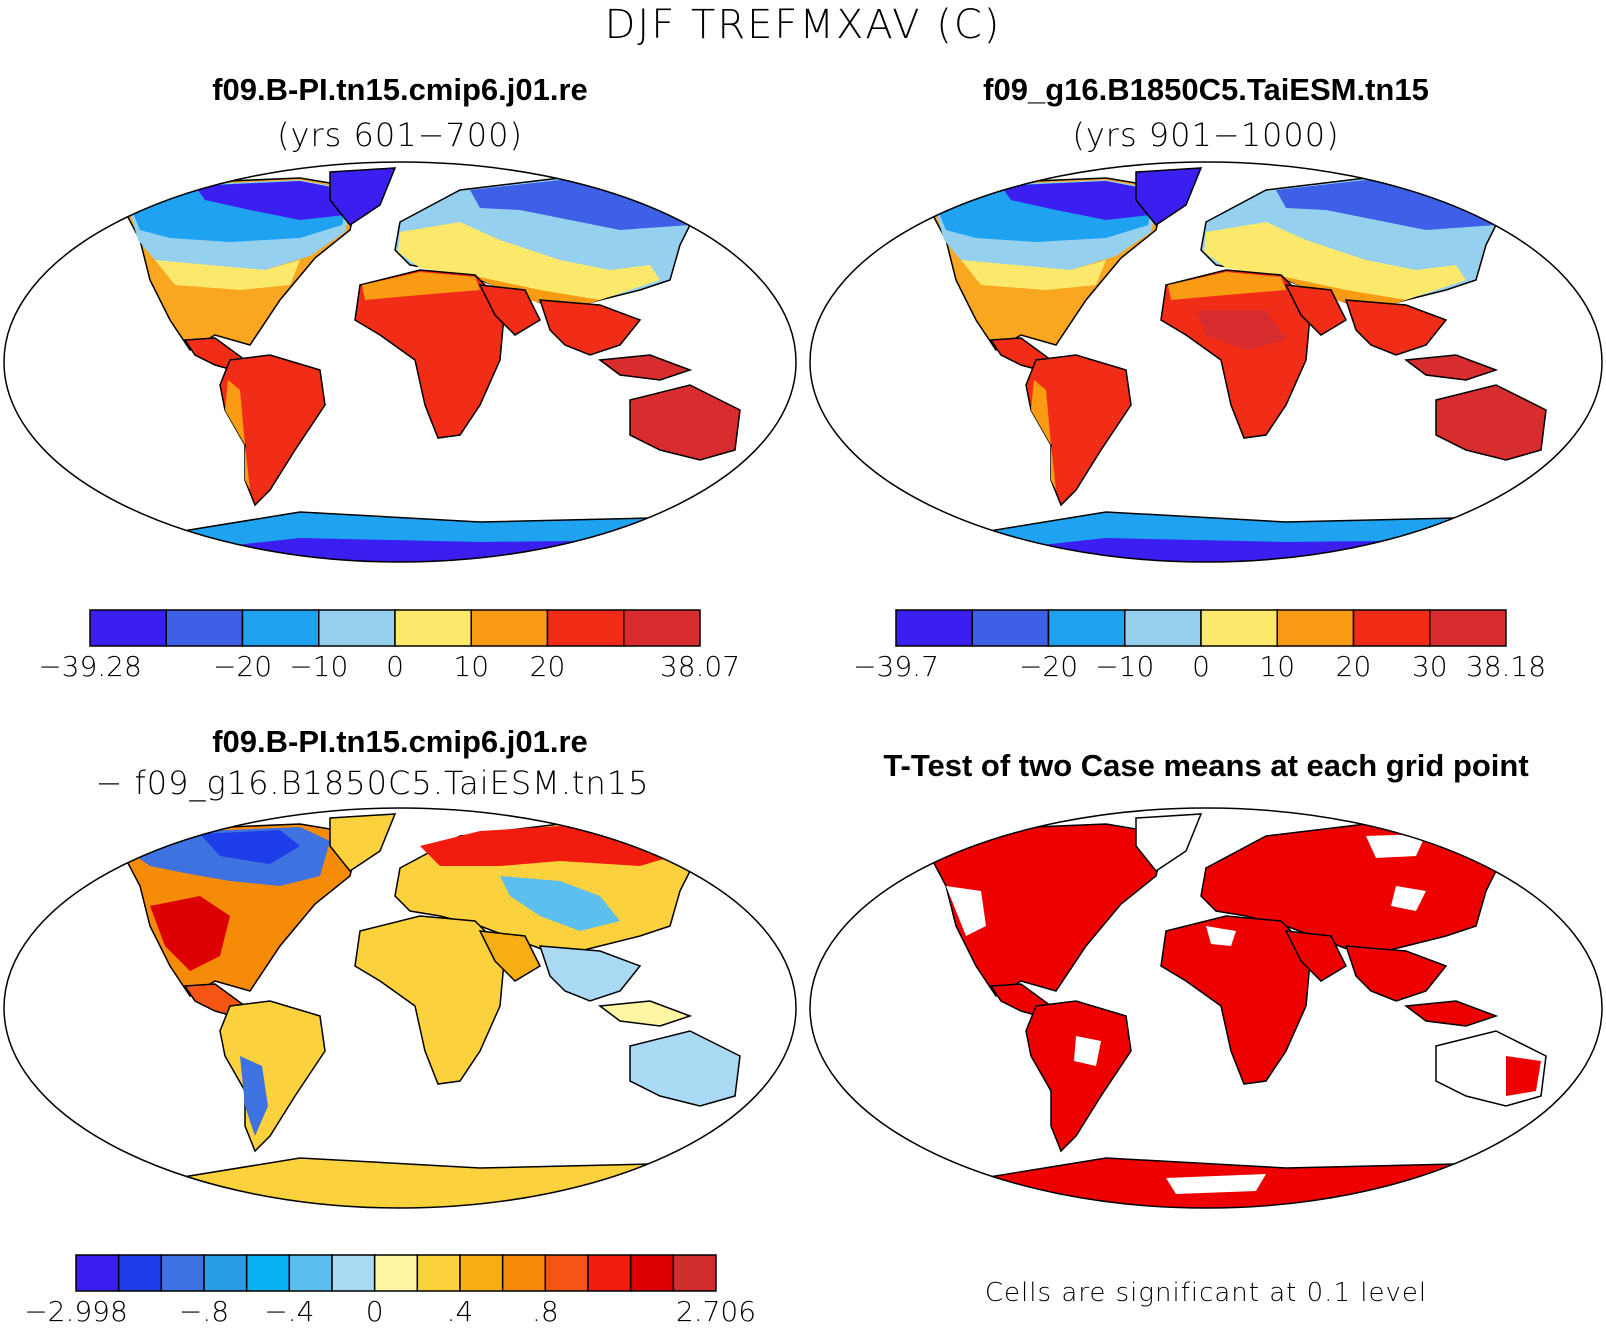  Describe the element at coordinates (1506, 666) in the screenshot. I see `colorbar-tick-label: 38.18` at that location.